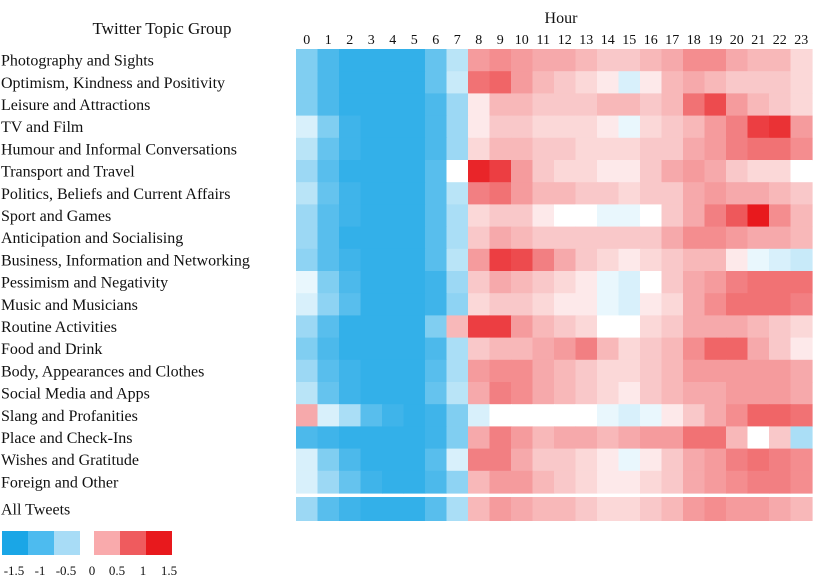  I want to click on row-label: Foreign and Other, so click(60, 482).